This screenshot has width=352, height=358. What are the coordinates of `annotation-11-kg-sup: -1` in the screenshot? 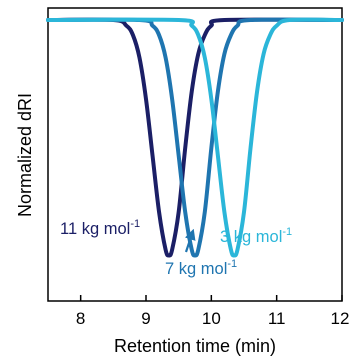 It's located at (135, 224).